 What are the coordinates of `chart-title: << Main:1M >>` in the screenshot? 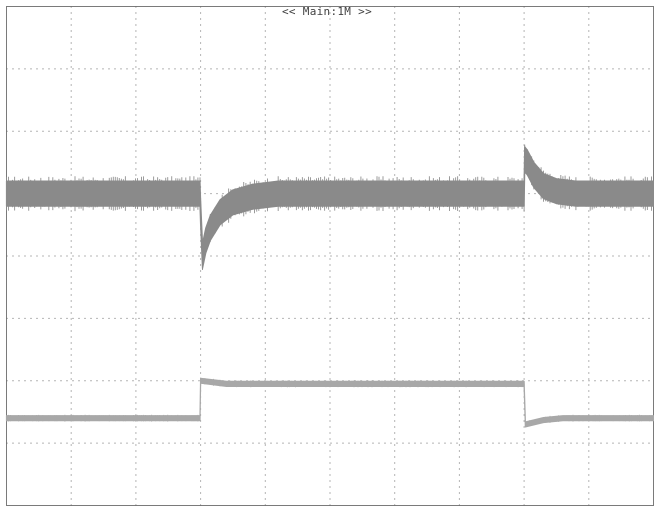 It's located at (327, 11).